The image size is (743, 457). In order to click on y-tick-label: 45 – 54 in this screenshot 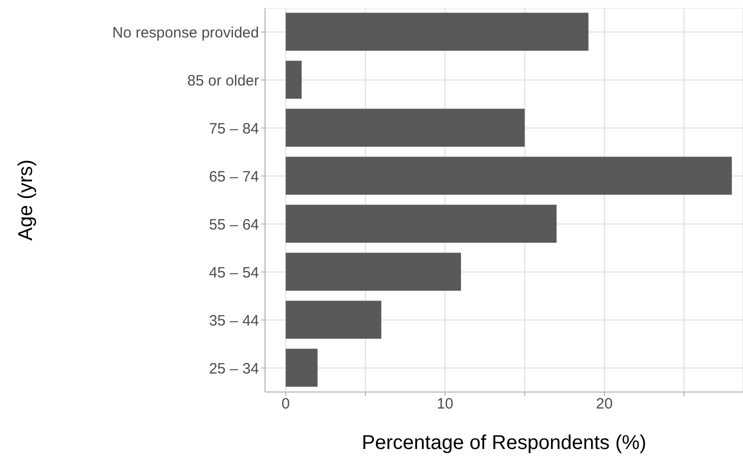, I will do `click(233, 273)`.